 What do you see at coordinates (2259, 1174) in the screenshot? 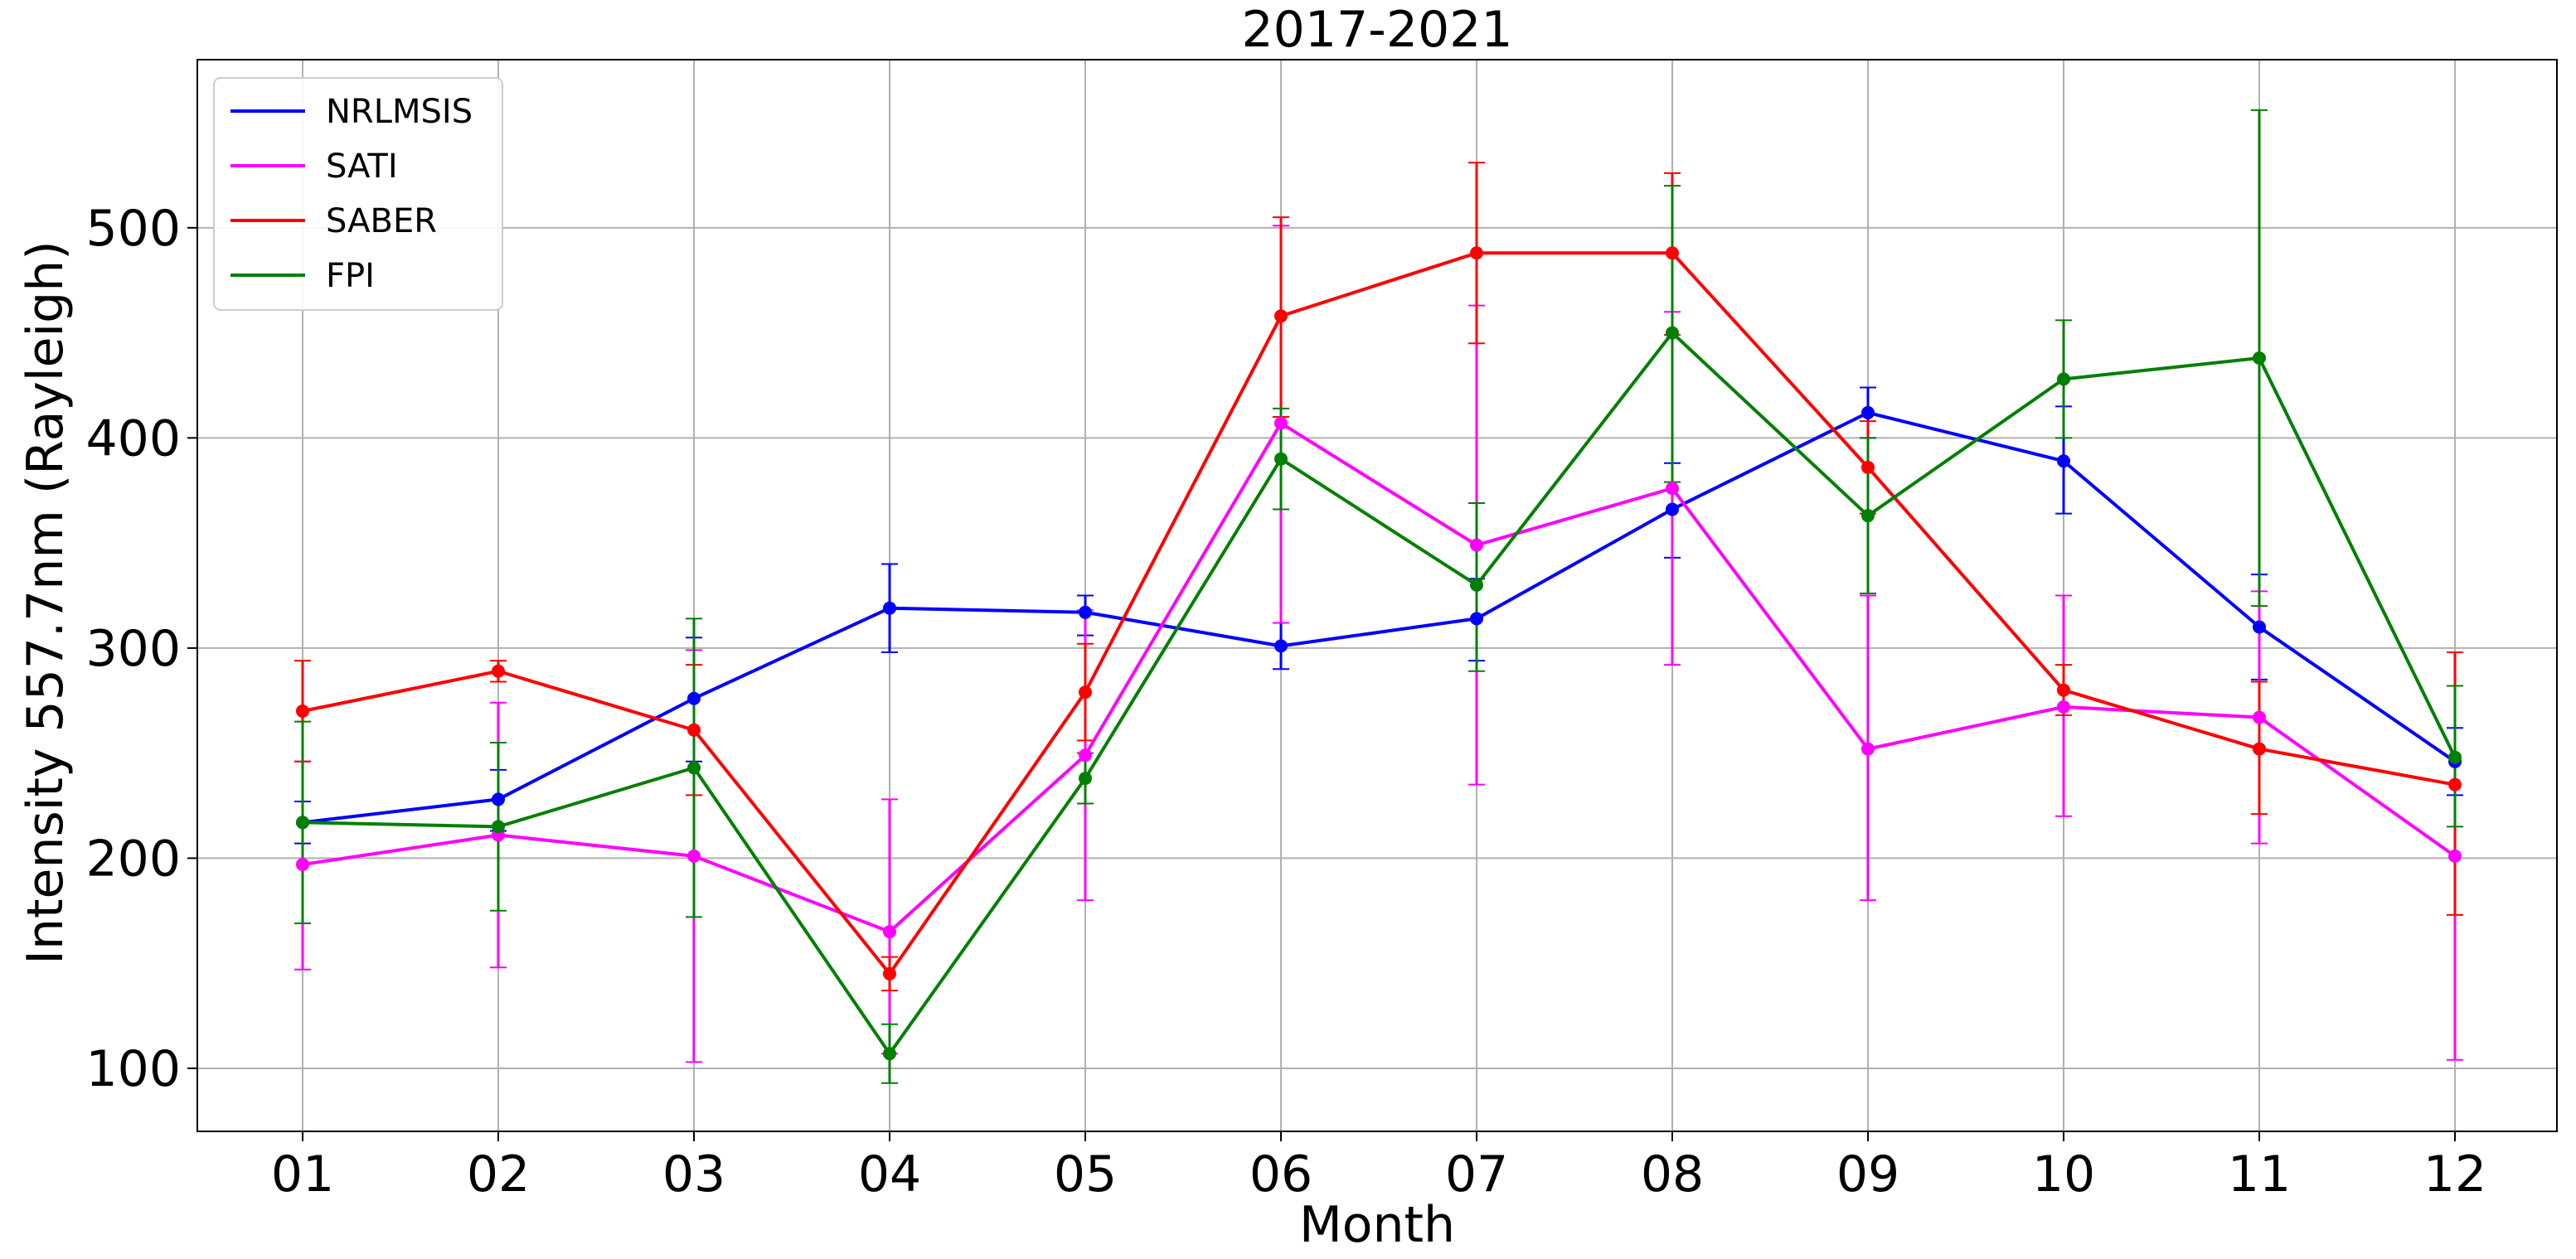
I see `x-tick-label: 11` at bounding box center [2259, 1174].